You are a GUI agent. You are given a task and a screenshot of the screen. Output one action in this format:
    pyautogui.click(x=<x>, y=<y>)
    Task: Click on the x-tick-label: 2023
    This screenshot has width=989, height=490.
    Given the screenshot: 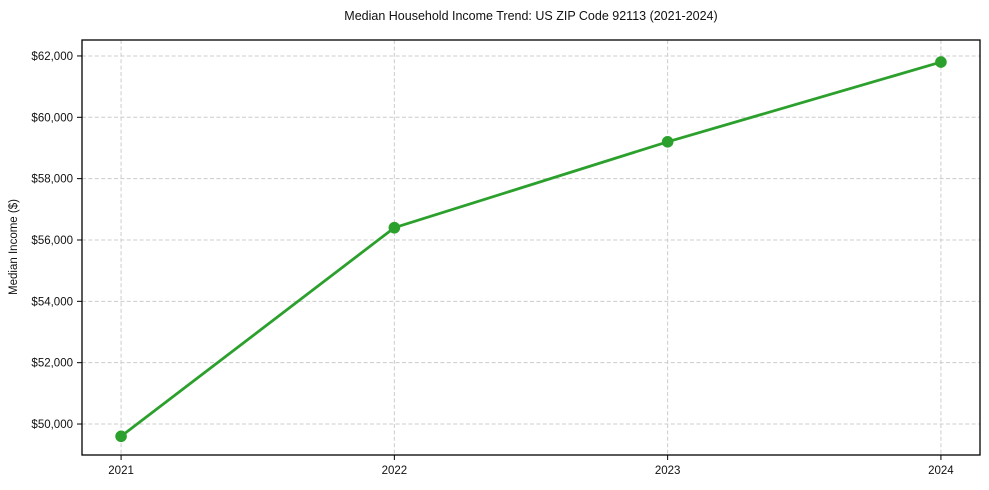 What is the action you would take?
    pyautogui.click(x=668, y=471)
    